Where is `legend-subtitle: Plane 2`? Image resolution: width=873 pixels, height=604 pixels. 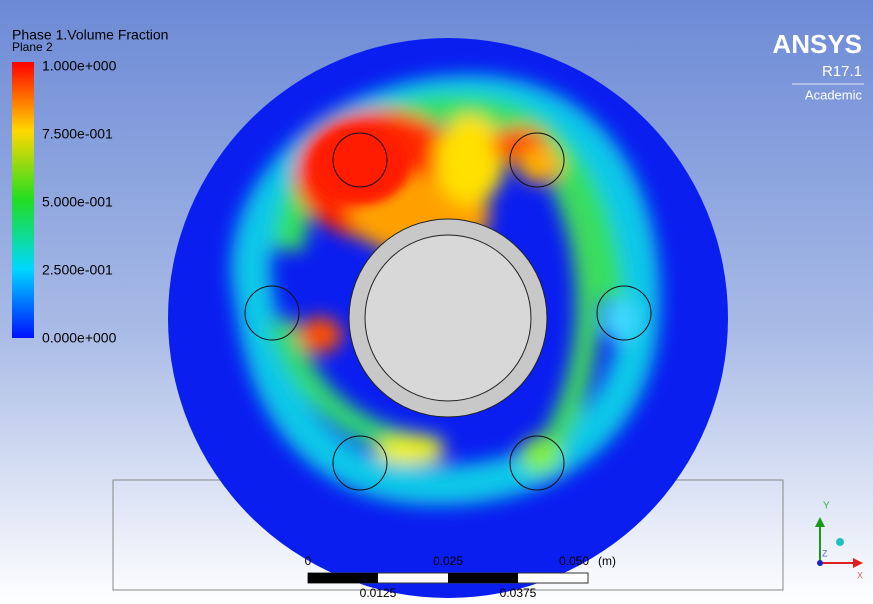
legend-subtitle: Plane 2 is located at coordinates (32, 47).